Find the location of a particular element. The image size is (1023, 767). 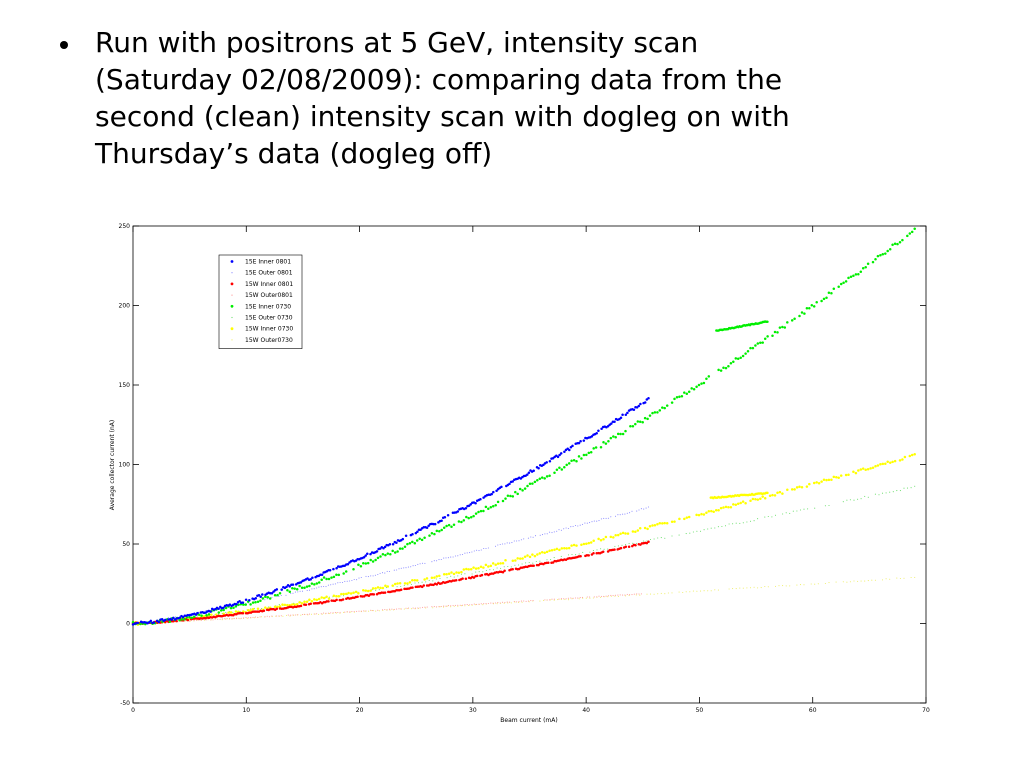

y-axis-label: Average collector current (nA) is located at coordinates (112, 465).